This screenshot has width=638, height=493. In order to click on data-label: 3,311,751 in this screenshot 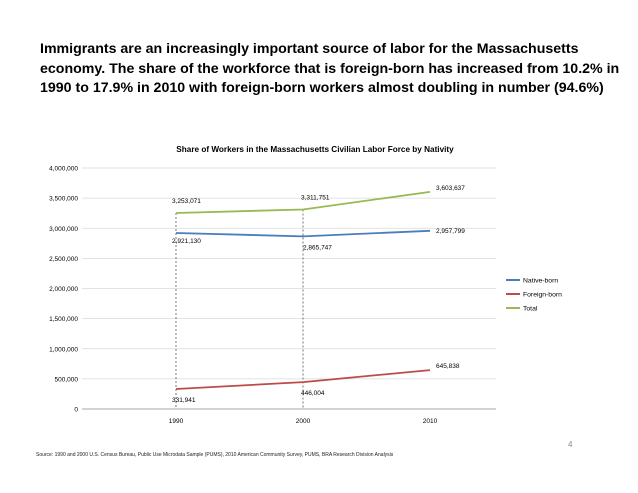, I will do `click(315, 197)`.